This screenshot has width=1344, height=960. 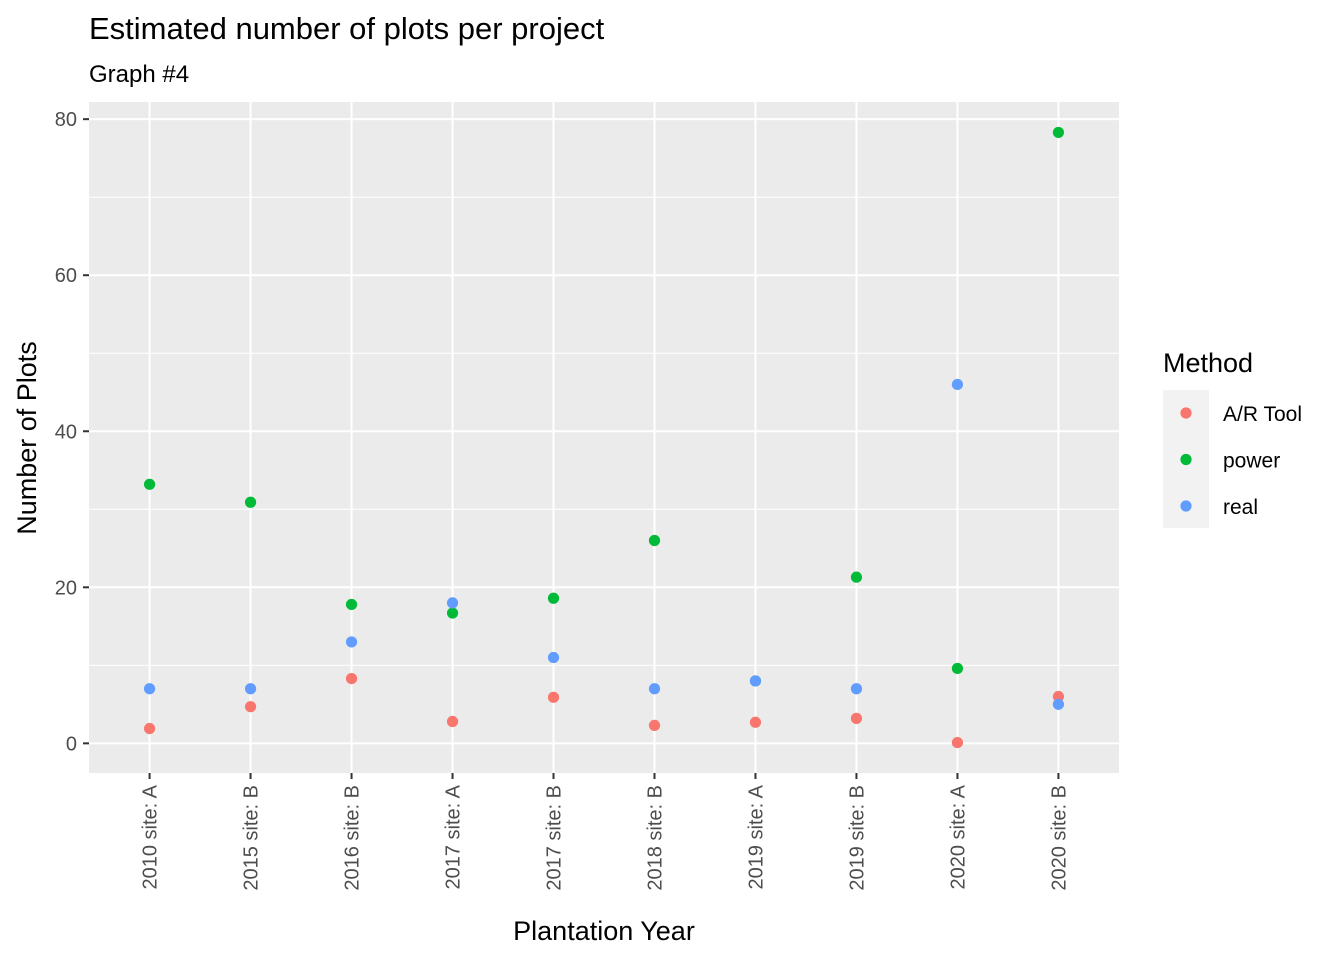 I want to click on x-axis-title: Plantation Year, so click(x=604, y=931).